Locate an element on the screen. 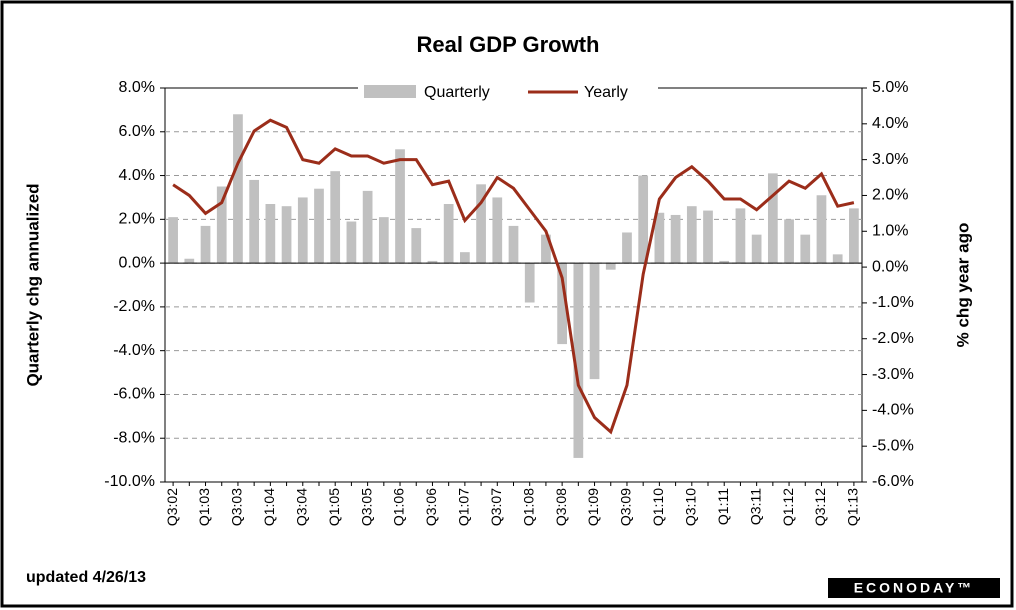  x-tick-label: Q1:13 is located at coordinates (853, 507).